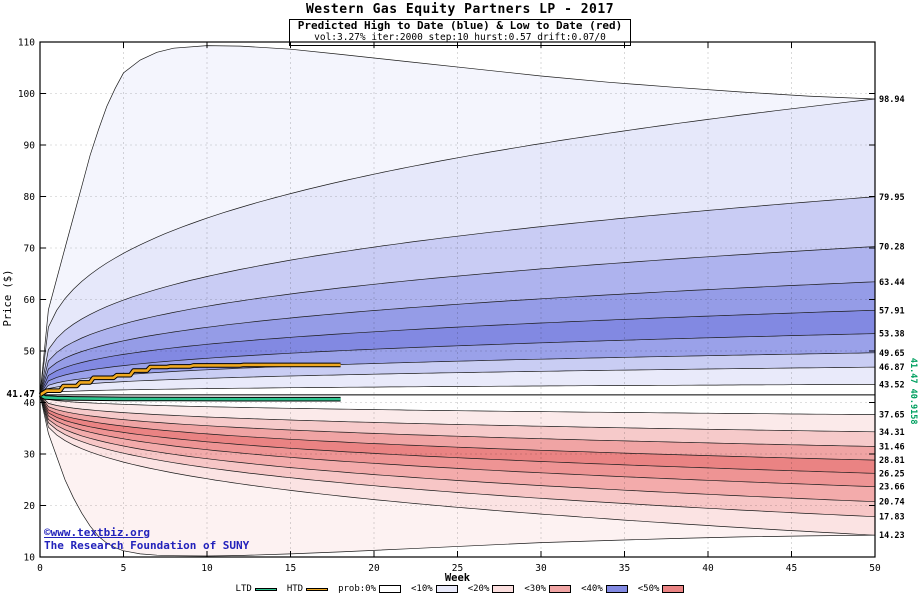  I want to click on legend-item: prob:0%, so click(370, 589).